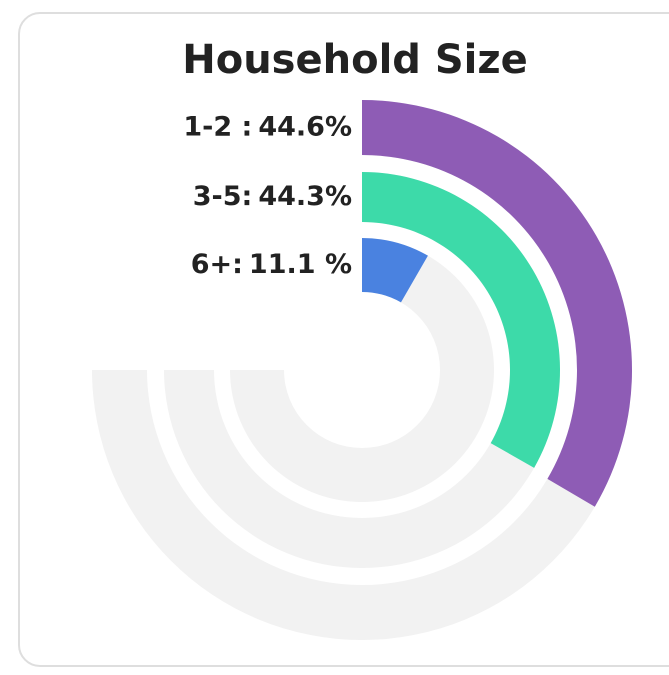 The height and width of the screenshot is (675, 669). I want to click on chart-title: Household Size, so click(355, 60).